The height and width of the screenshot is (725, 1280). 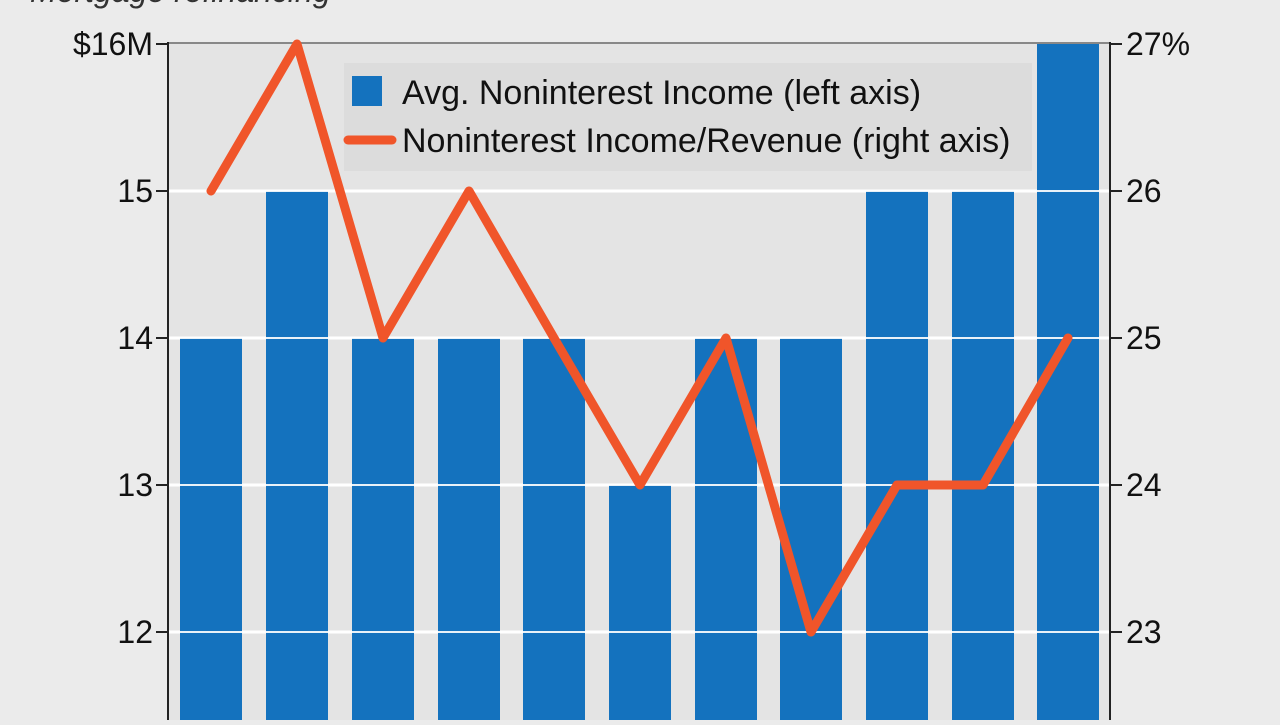 What do you see at coordinates (1144, 338) in the screenshot?
I see `right-tick-label-2: 25` at bounding box center [1144, 338].